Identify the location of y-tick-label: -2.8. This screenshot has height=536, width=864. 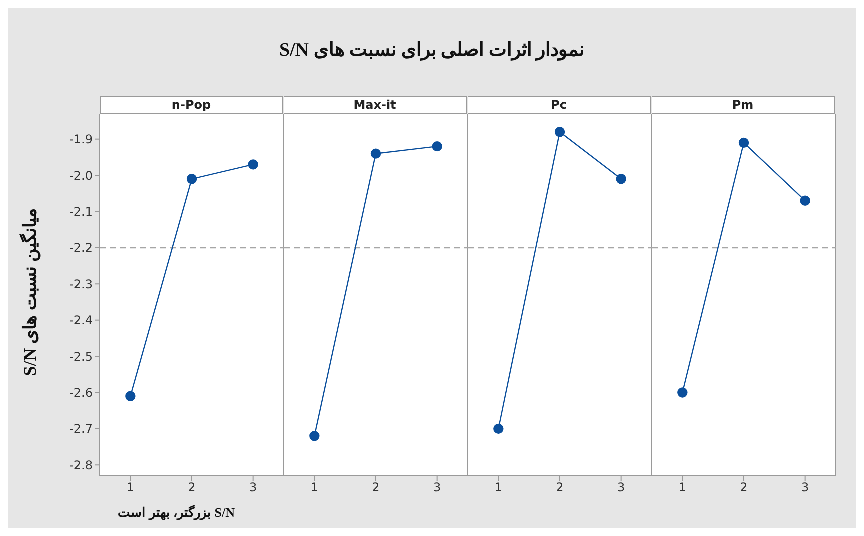
(81, 465).